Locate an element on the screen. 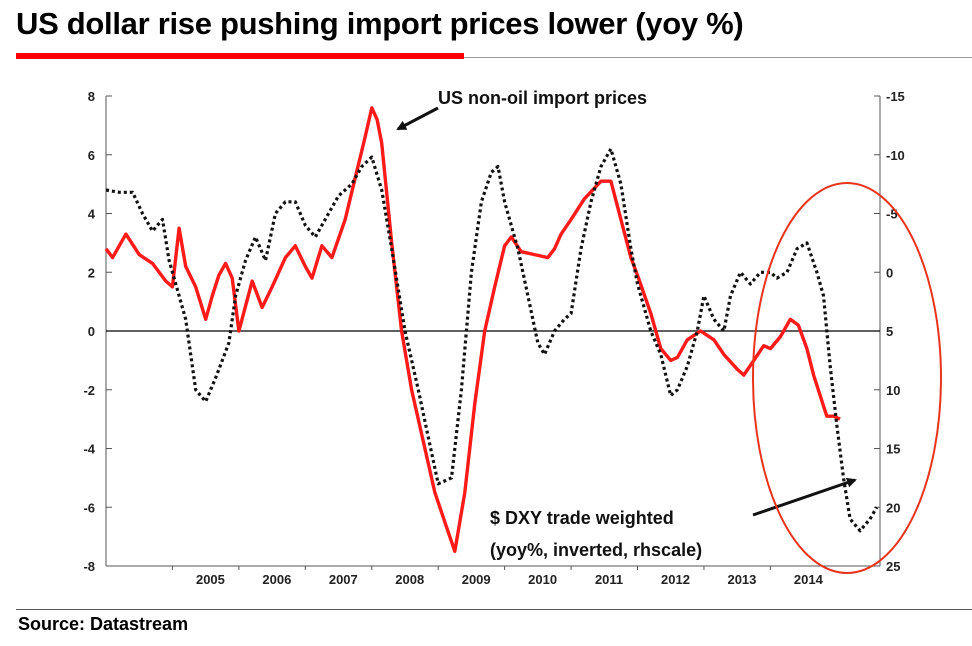 This screenshot has width=972, height=646. right-tick-label: 10 is located at coordinates (893, 390).